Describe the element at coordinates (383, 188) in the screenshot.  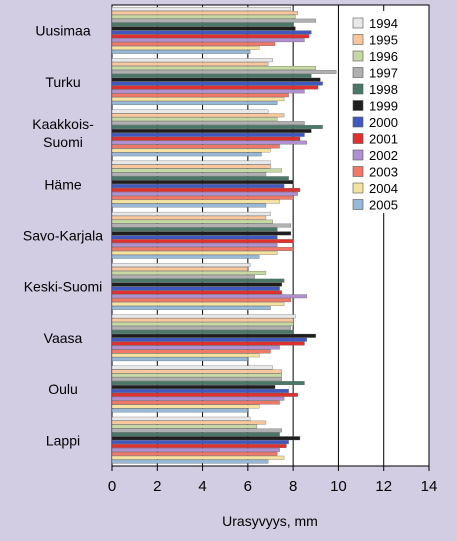
I see `legend-label-10: 2004` at that location.